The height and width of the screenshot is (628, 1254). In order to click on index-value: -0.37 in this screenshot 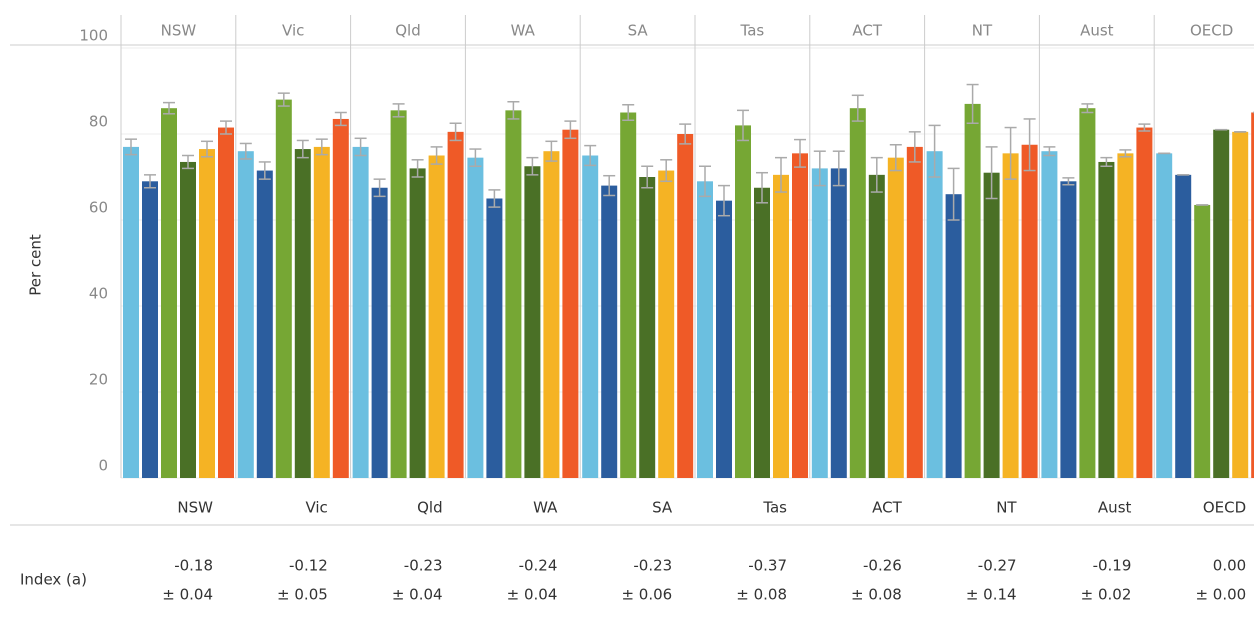, I will do `click(767, 566)`.